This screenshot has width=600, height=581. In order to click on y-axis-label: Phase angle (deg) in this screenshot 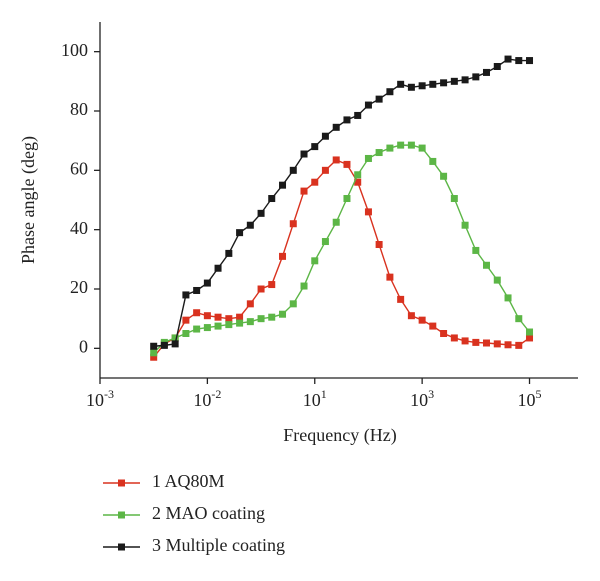, I will do `click(28, 200)`.